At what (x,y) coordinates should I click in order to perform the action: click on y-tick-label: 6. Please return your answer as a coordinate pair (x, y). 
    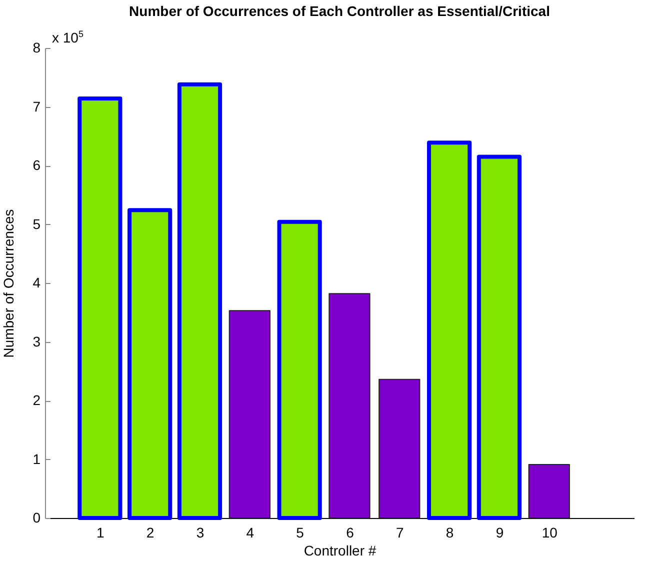
    Looking at the image, I should click on (36, 165).